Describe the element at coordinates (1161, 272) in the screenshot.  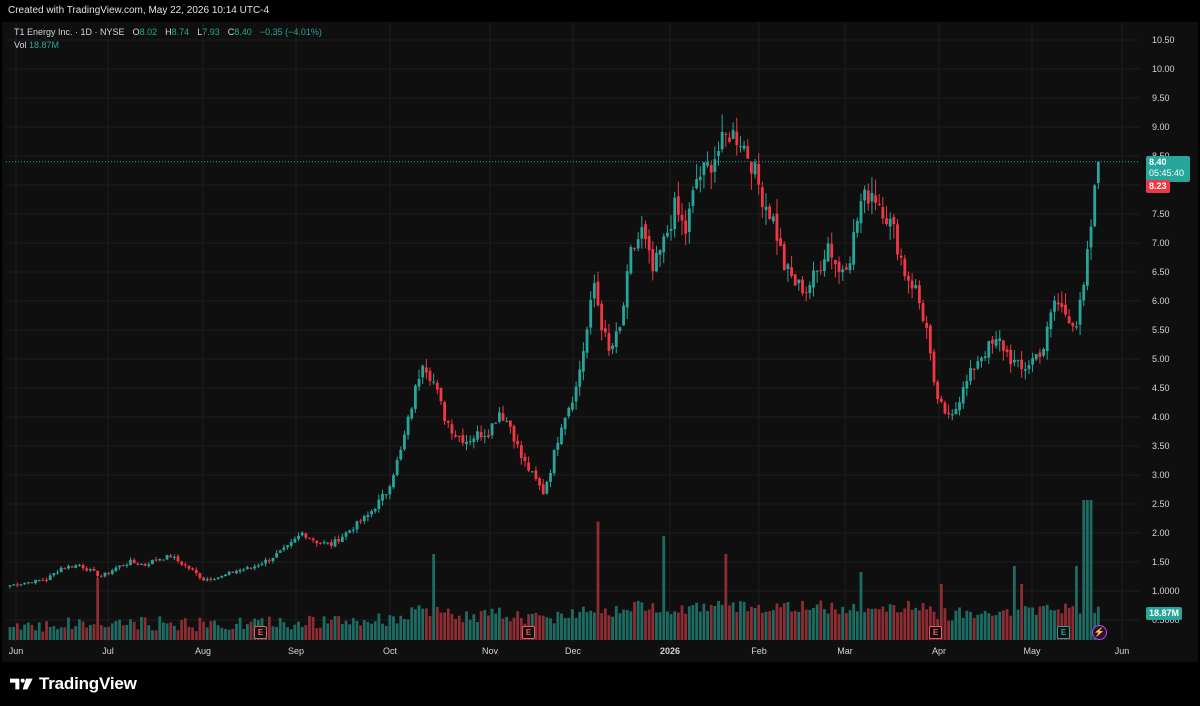
I see `y-tick-label: 6.50` at that location.